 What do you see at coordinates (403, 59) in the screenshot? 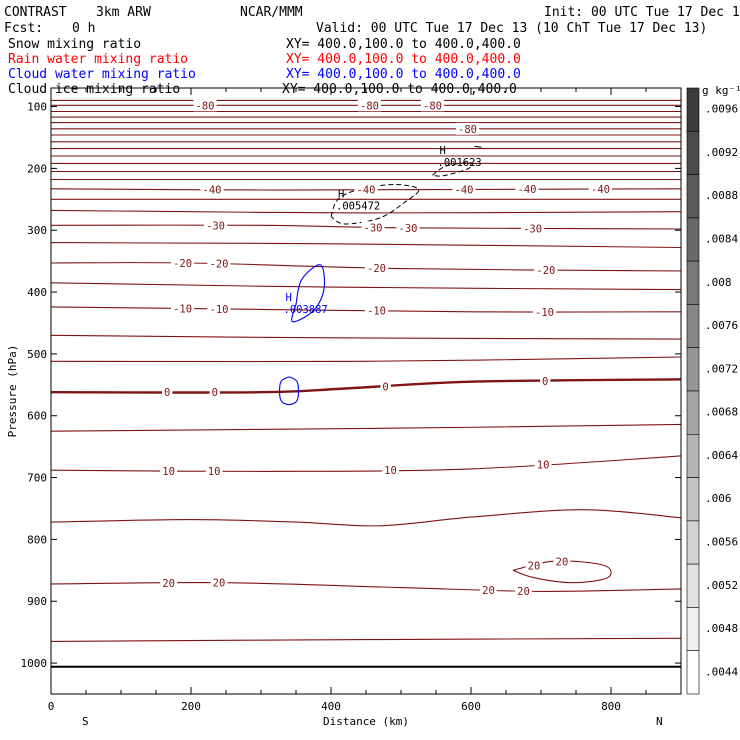
I see `field-xy-rain: XY= 400.0,100.0 to 400.0,400.0` at bounding box center [403, 59].